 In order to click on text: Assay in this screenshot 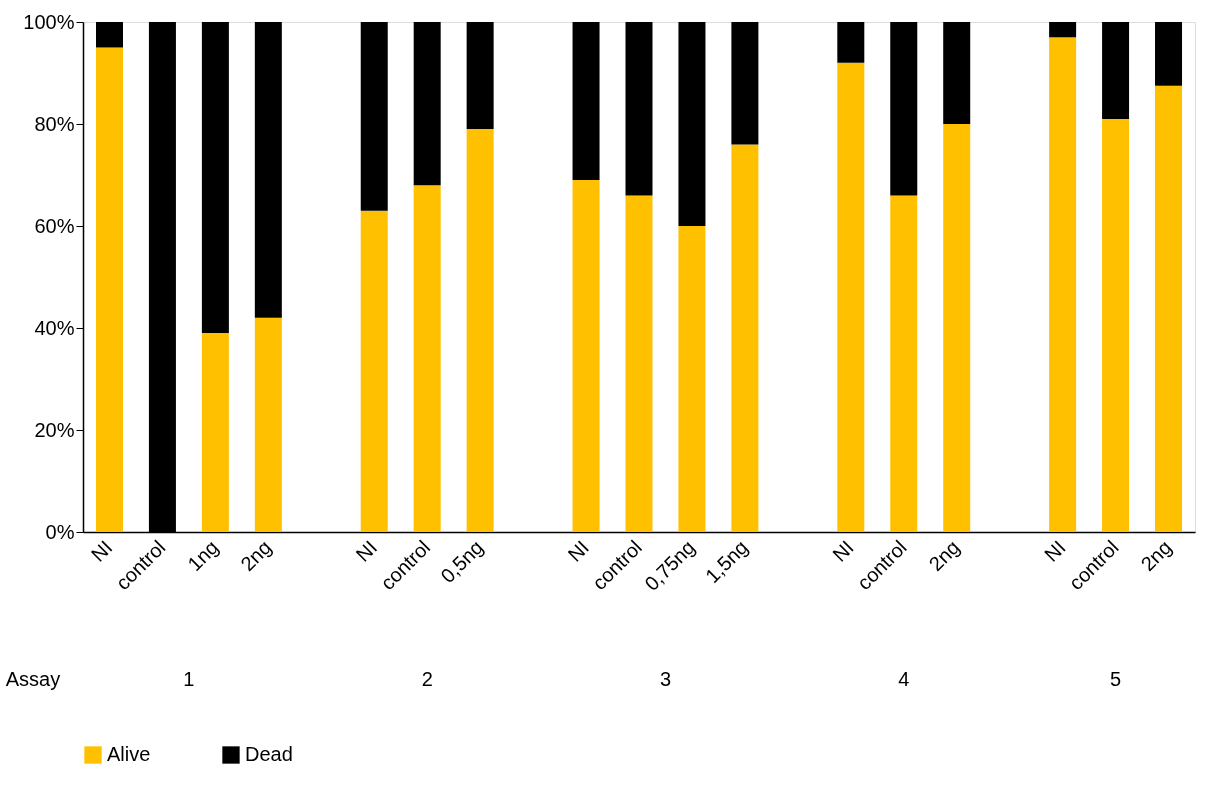, I will do `click(33, 679)`.